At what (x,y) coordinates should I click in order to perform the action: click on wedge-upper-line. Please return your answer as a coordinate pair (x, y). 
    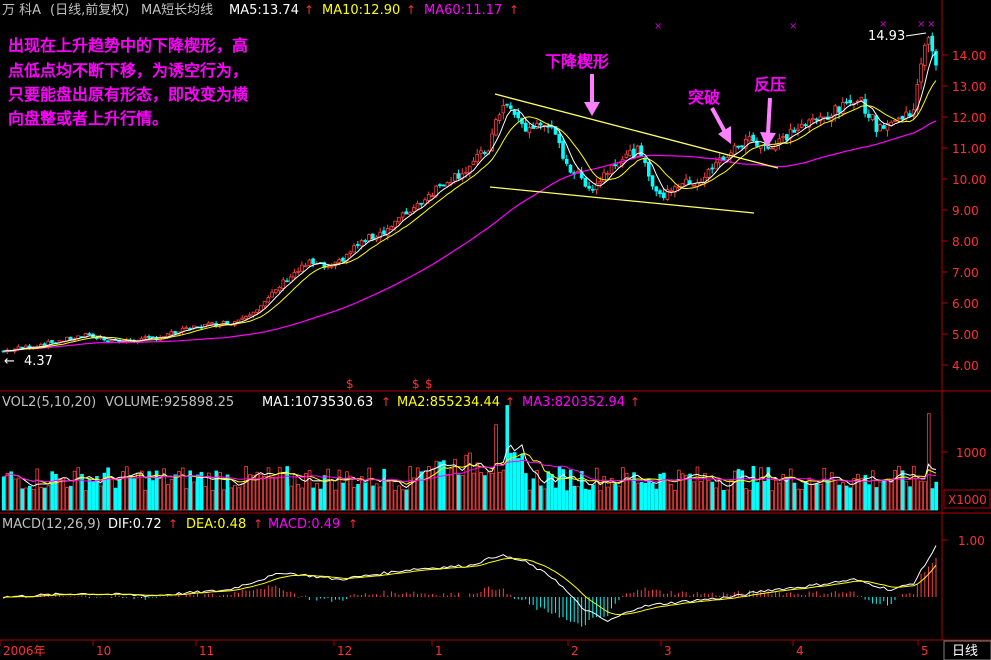
    Looking at the image, I should click on (636, 131).